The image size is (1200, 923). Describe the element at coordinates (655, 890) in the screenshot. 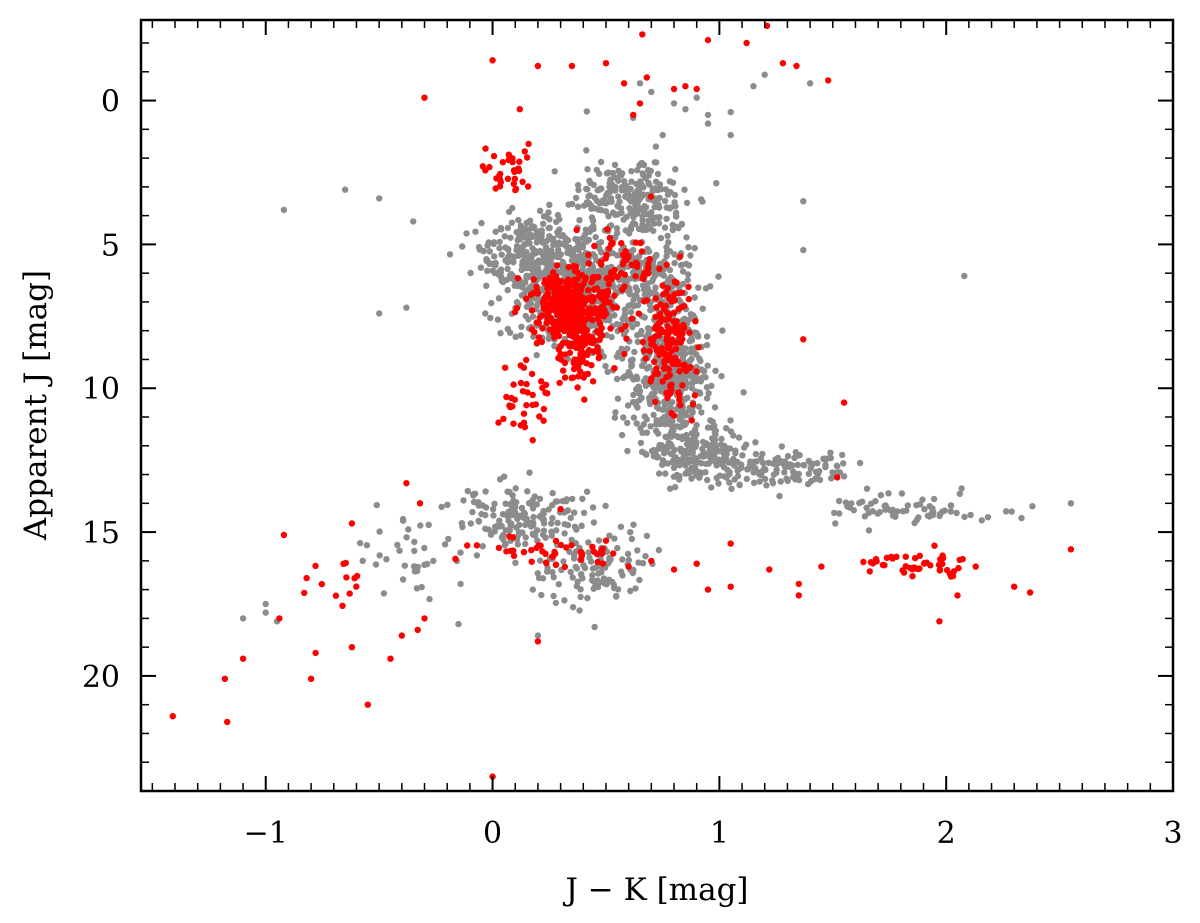

I see `x-axis-label: J − K [mag]` at that location.